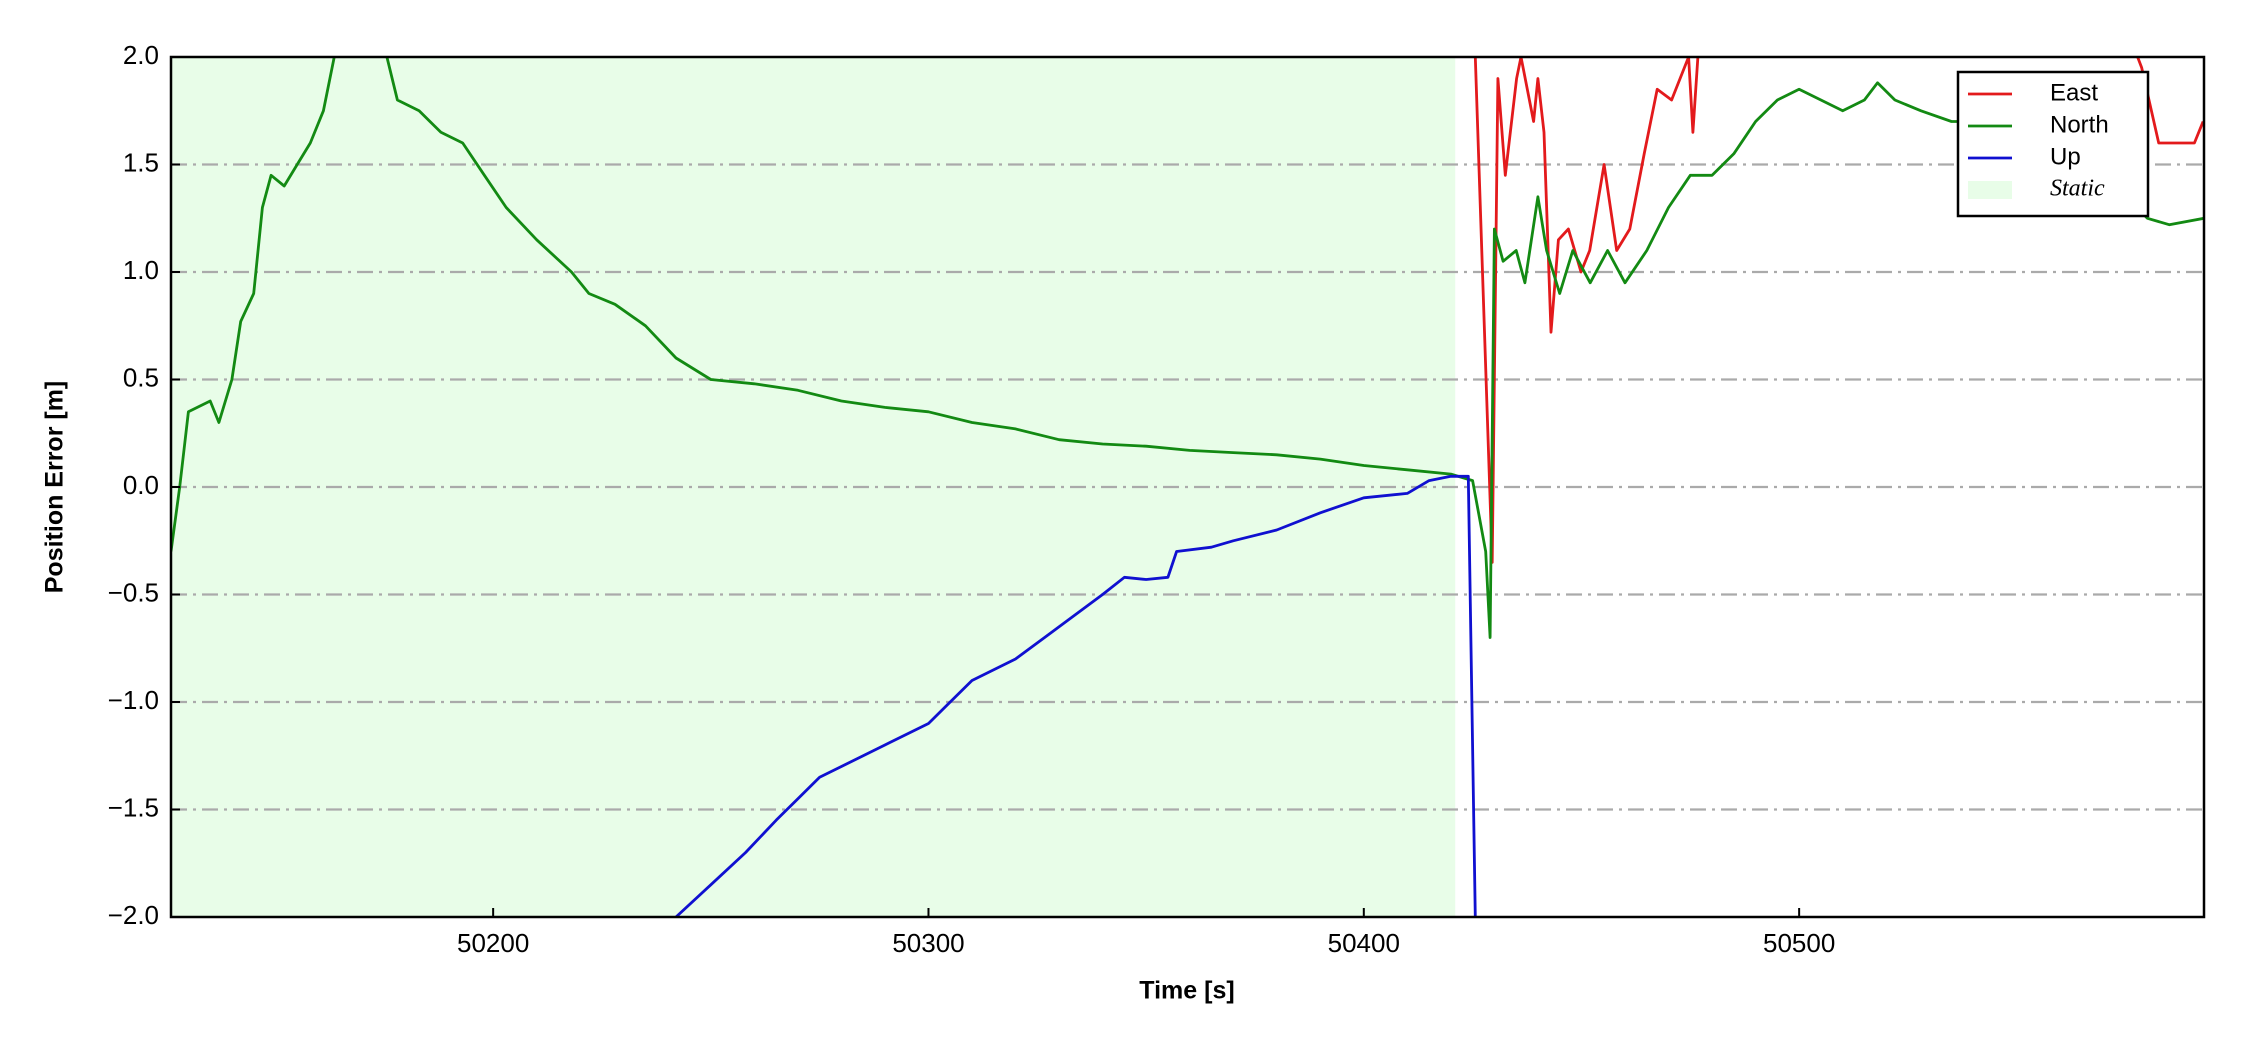 The width and height of the screenshot is (2250, 1050). Describe the element at coordinates (133, 807) in the screenshot. I see `y-tick-label: −1.5` at that location.